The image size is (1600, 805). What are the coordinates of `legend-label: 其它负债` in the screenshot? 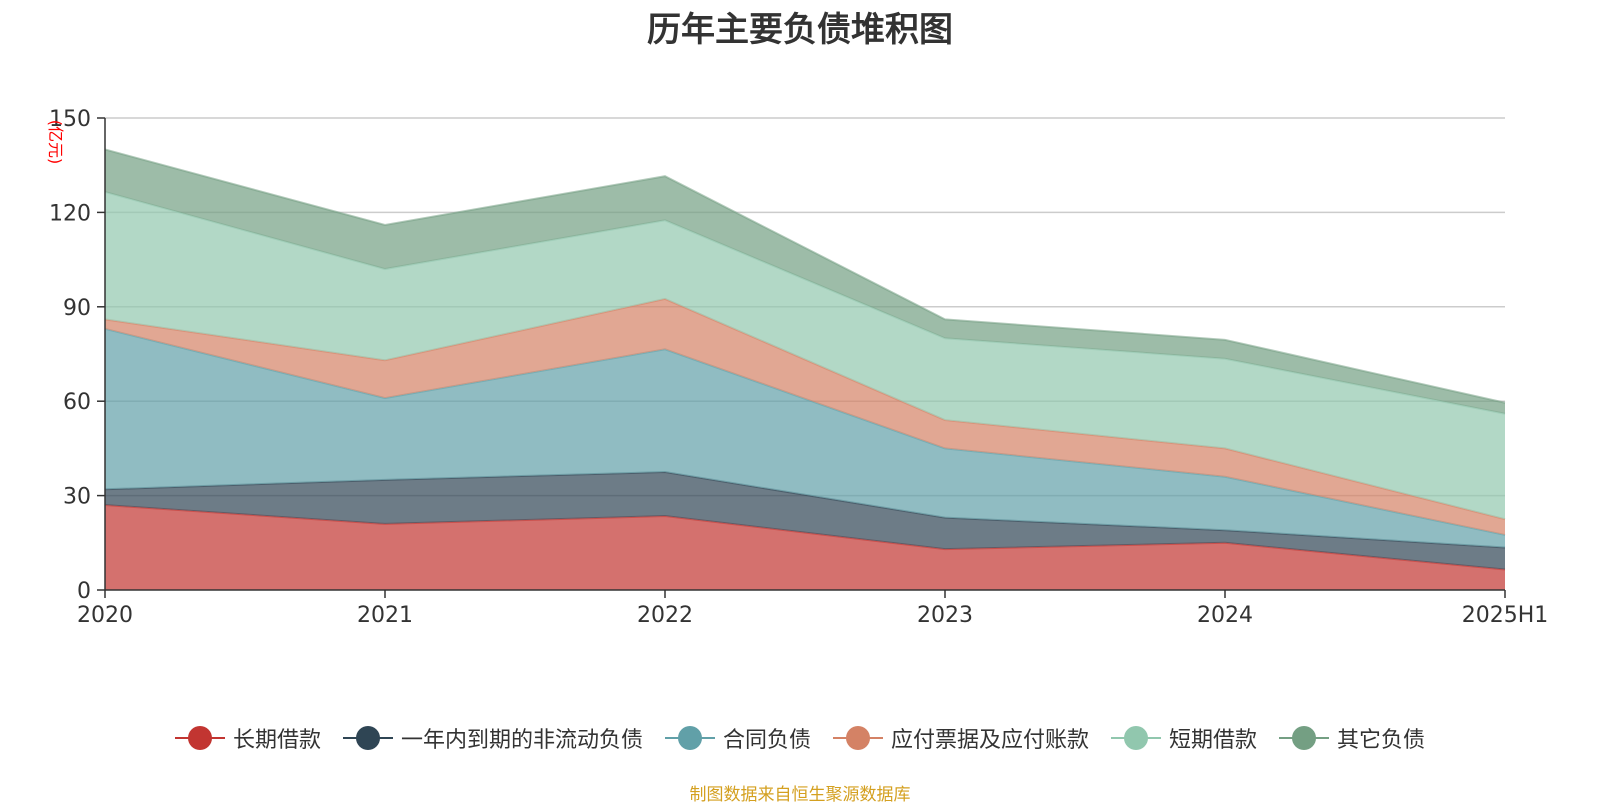 It's located at (1381, 740).